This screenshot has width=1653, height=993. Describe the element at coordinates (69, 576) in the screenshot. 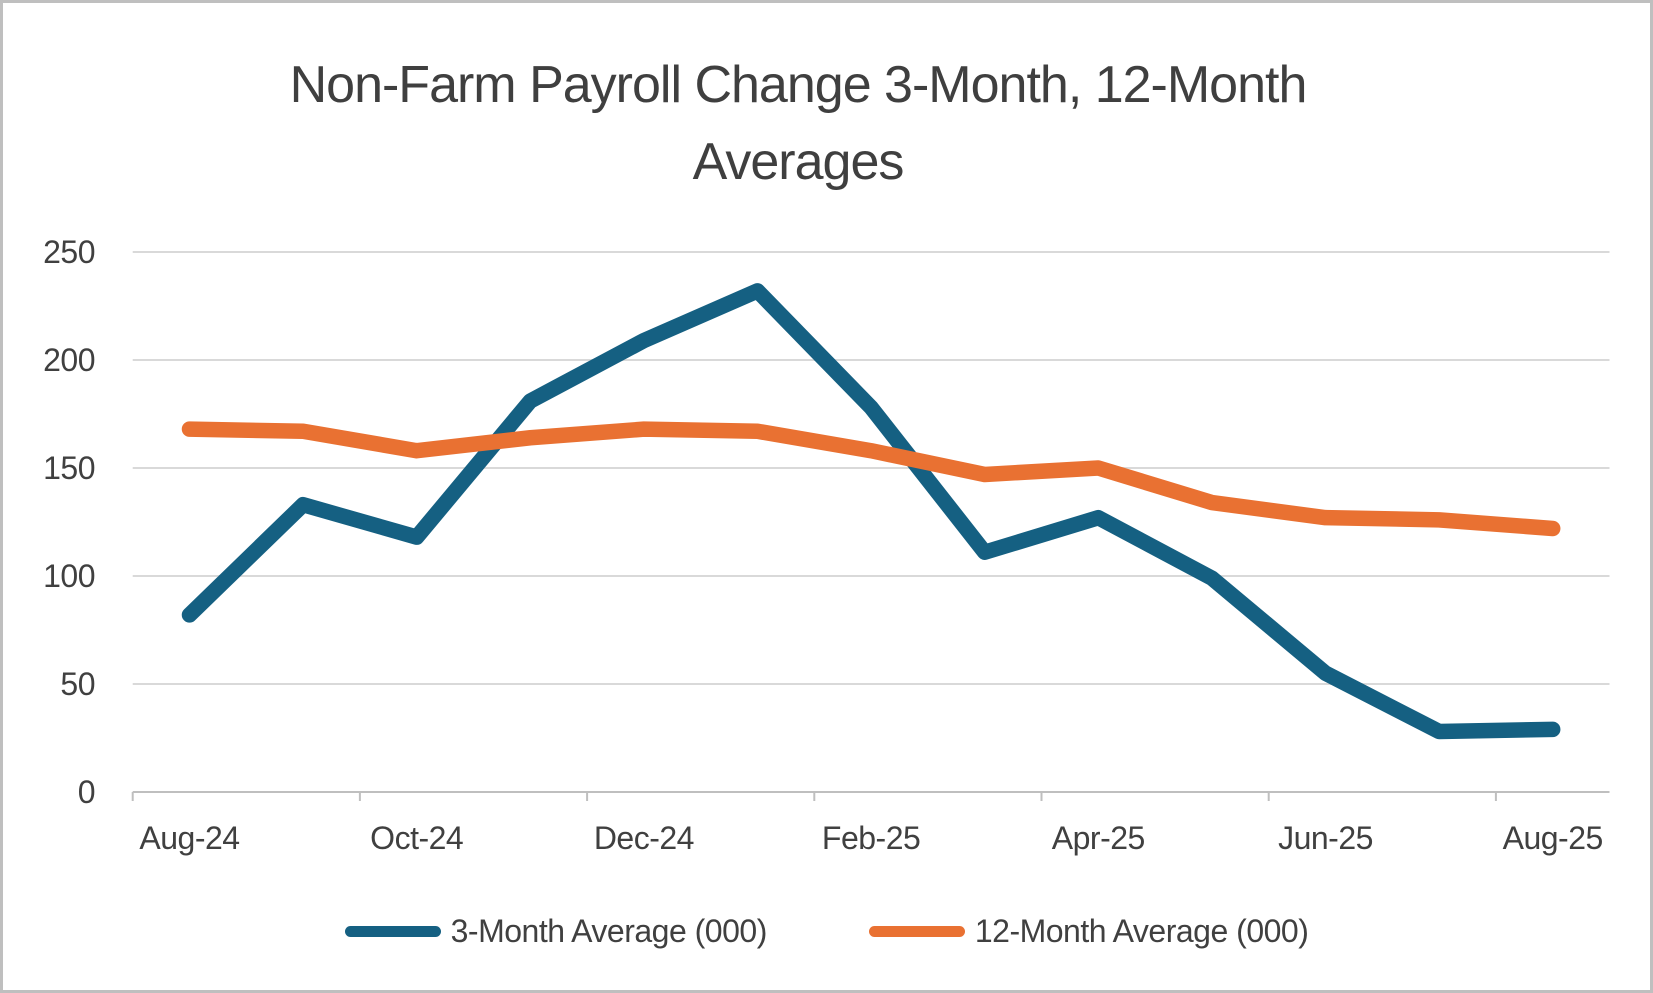

I see `y-axis-label-100: 100` at that location.